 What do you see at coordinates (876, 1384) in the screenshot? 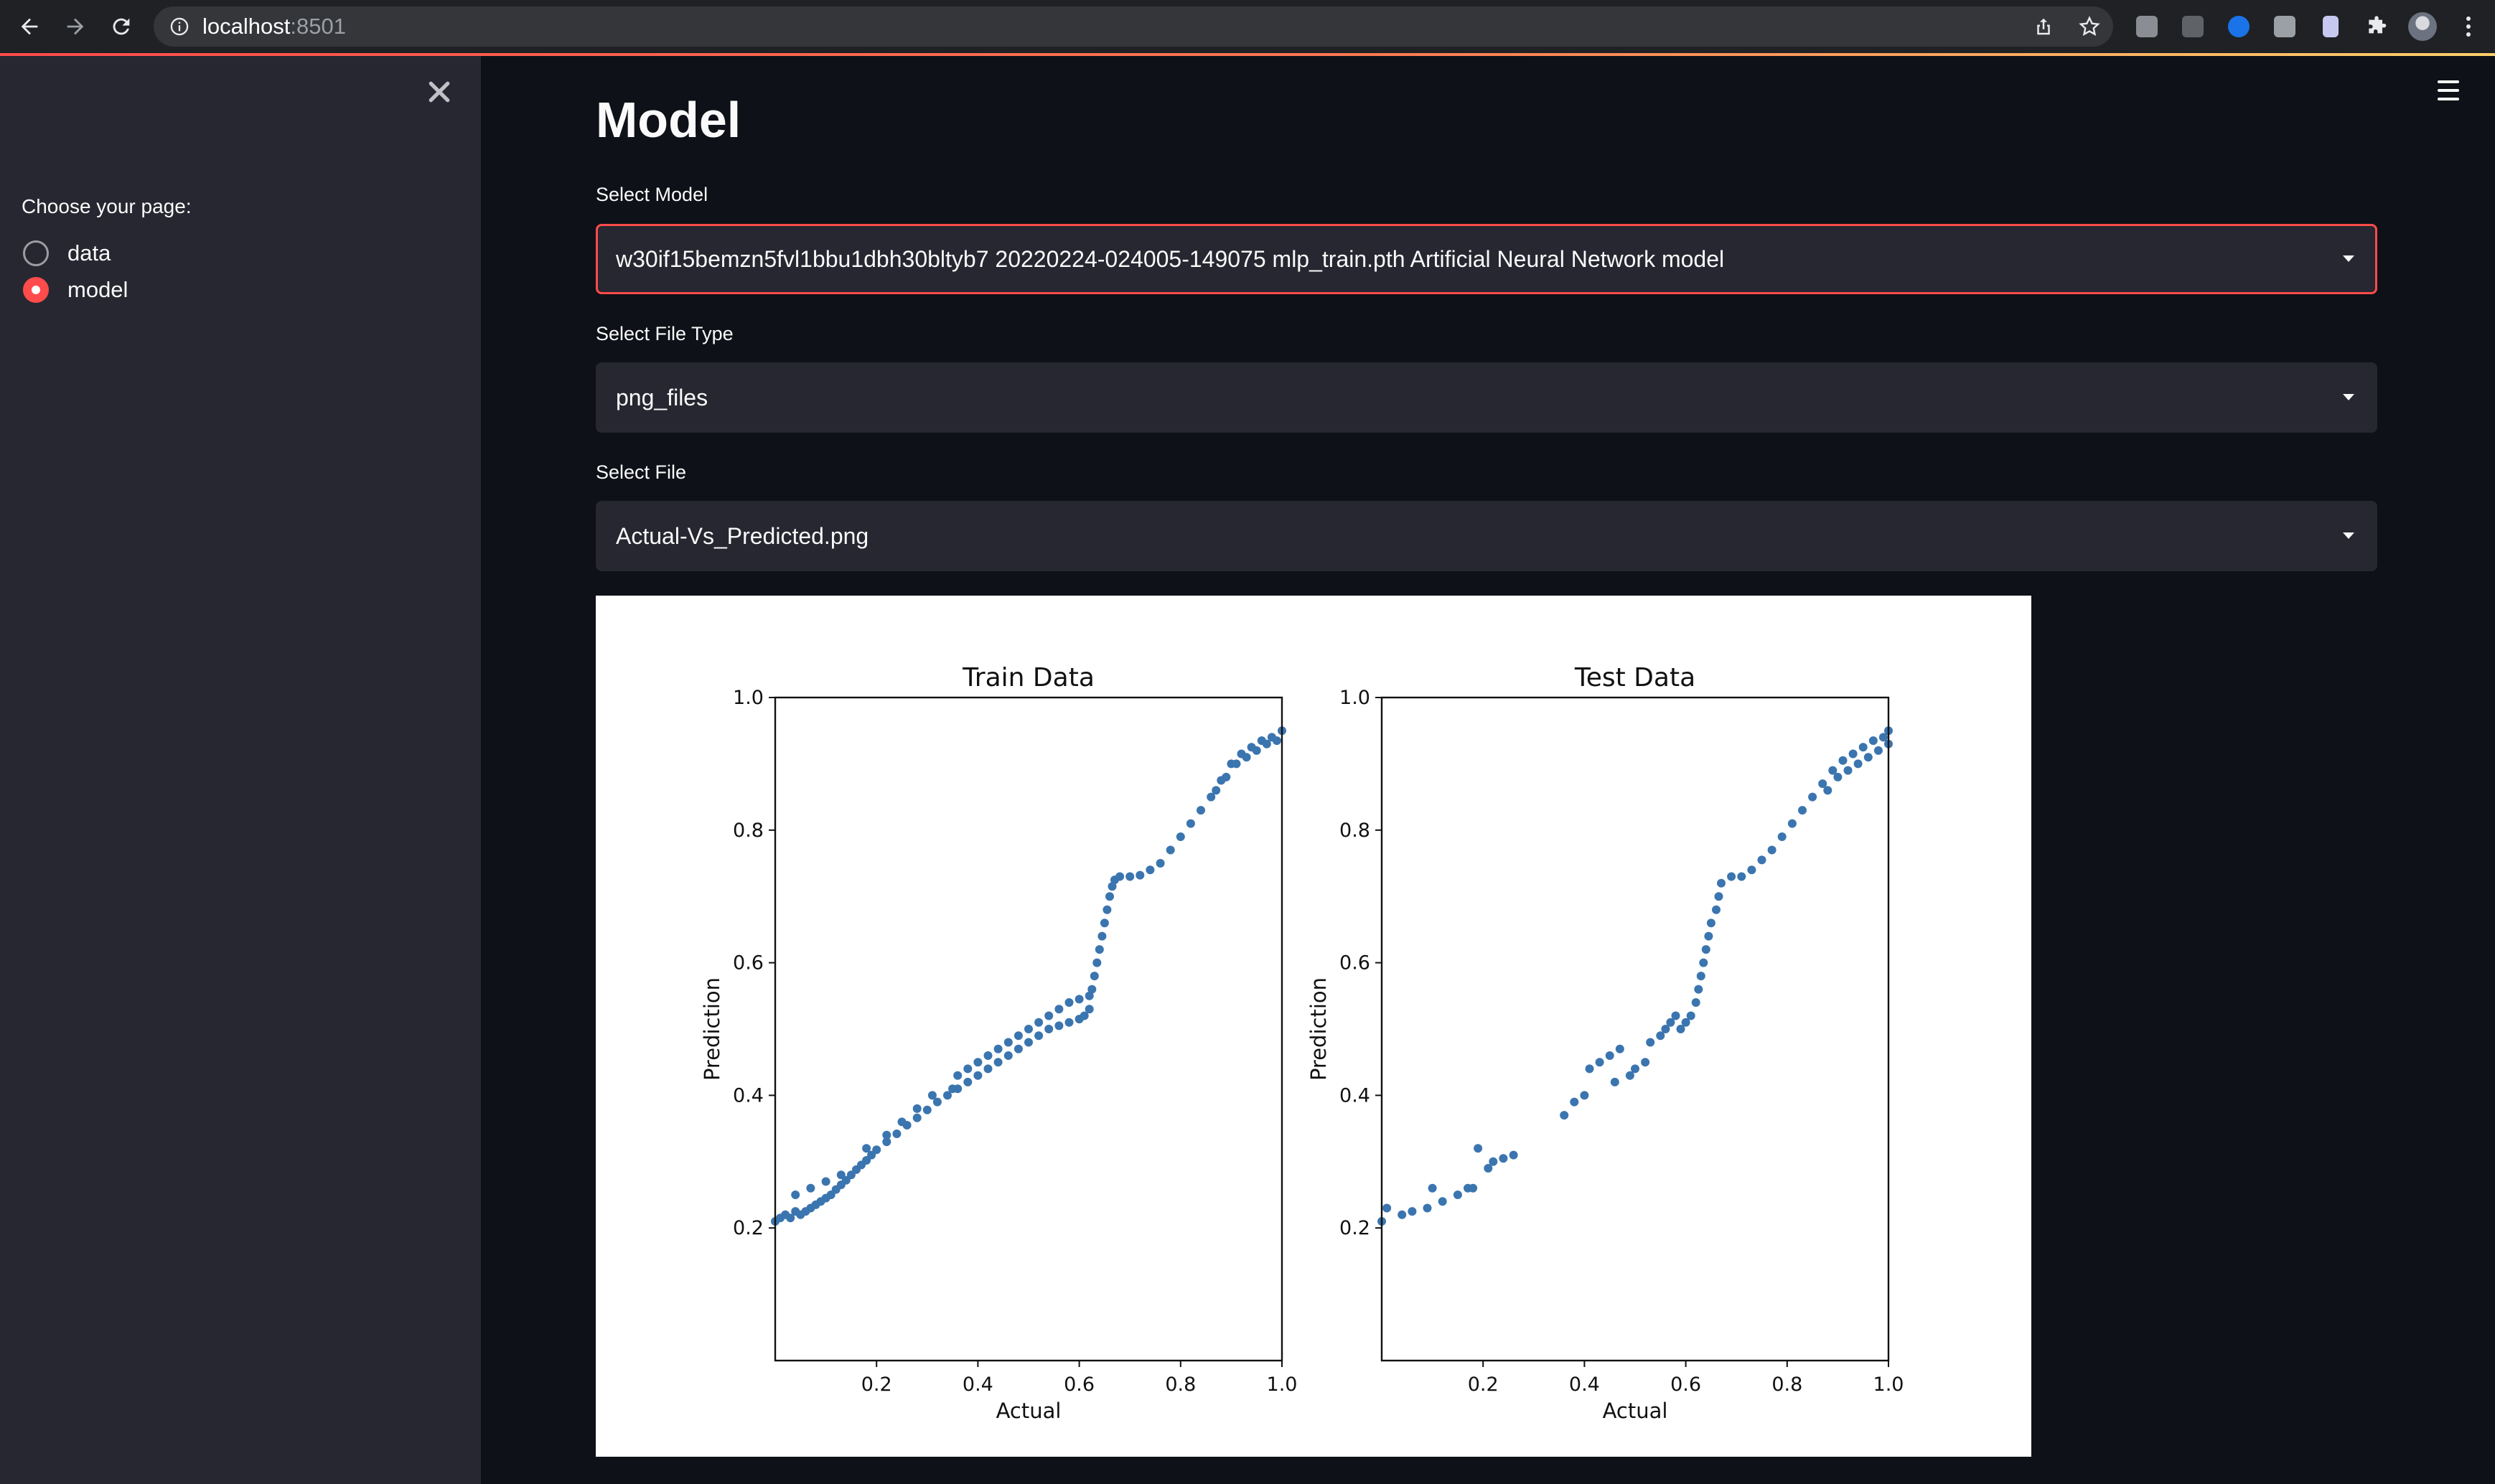
I see `x-tick-label: 0.2` at bounding box center [876, 1384].